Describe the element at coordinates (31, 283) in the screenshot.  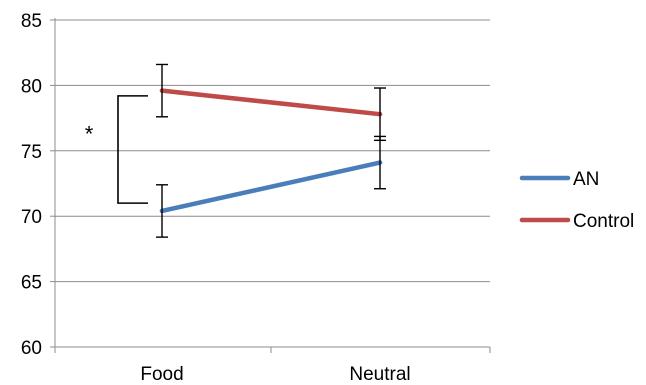
I see `y-tick-label: 65` at that location.